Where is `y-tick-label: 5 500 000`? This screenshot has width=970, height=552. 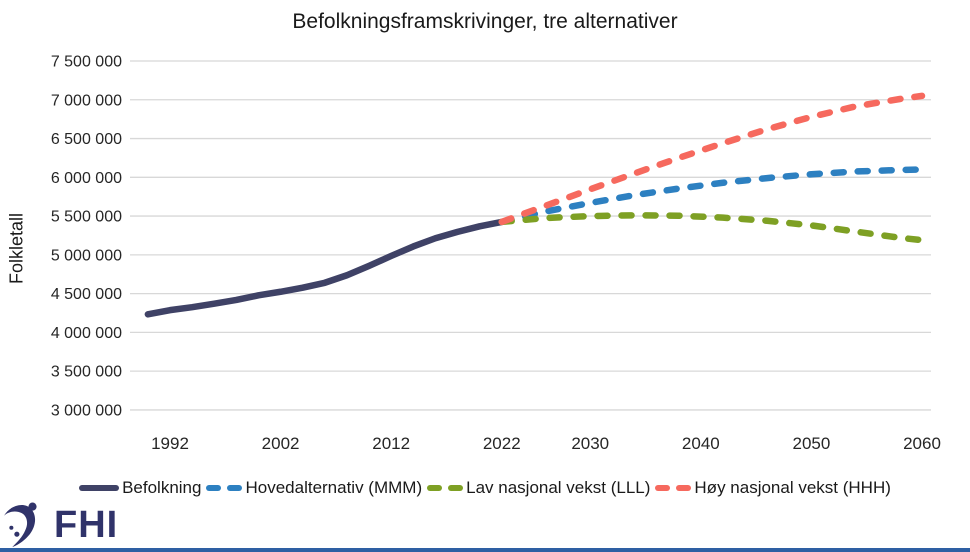 y-tick-label: 5 500 000 is located at coordinates (86, 217).